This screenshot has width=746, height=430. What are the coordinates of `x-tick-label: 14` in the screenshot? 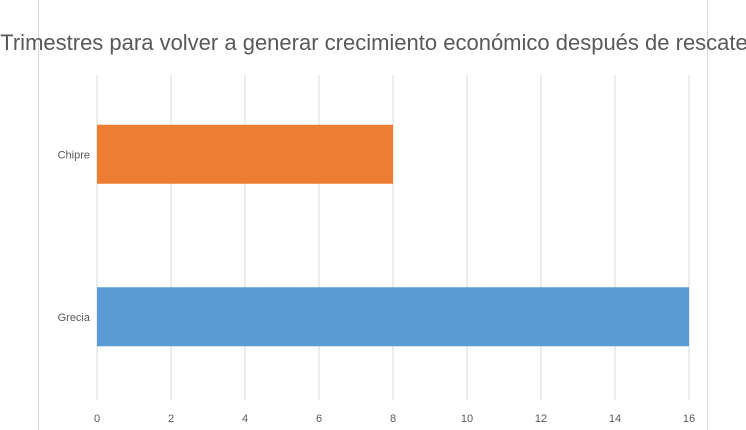 It's located at (615, 419).